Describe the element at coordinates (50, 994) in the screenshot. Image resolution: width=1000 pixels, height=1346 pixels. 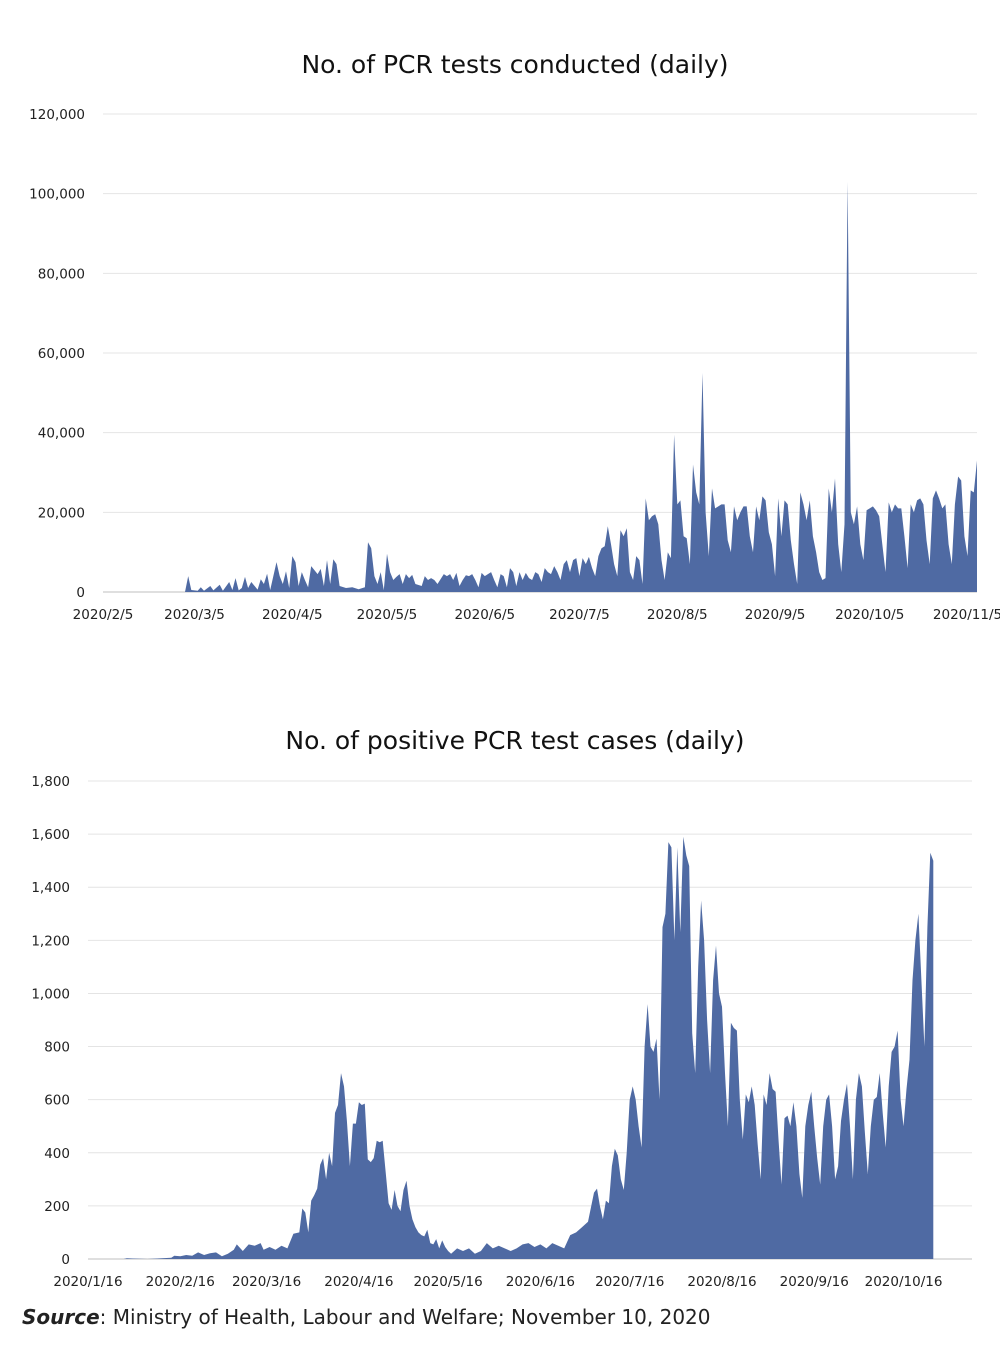
I see `y-tick-label: 1,000` at that location.